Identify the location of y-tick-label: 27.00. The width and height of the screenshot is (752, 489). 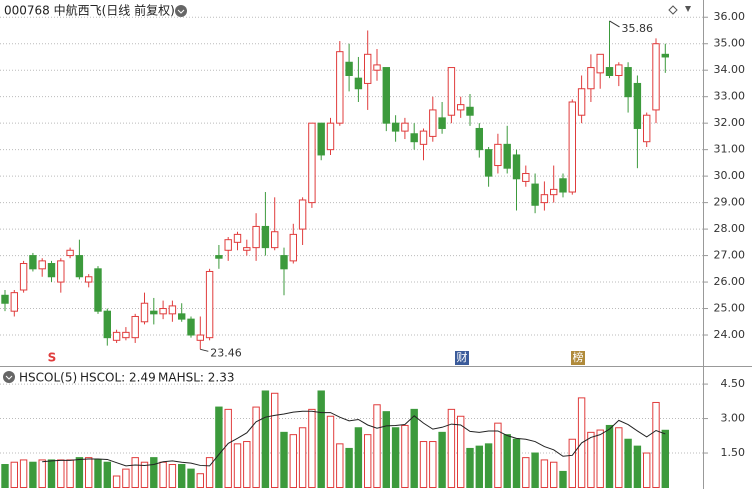
(730, 255).